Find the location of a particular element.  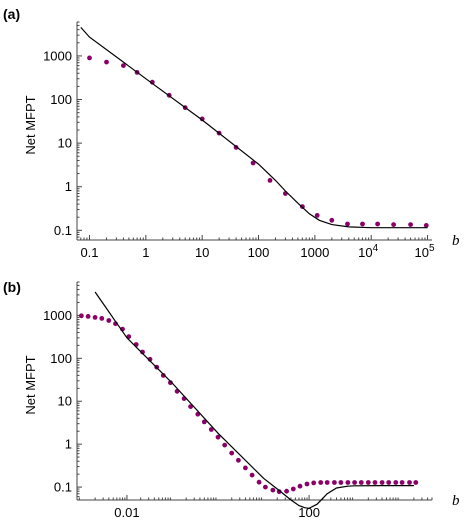

x-tick-label-power: 10⁴ is located at coordinates (368, 251).